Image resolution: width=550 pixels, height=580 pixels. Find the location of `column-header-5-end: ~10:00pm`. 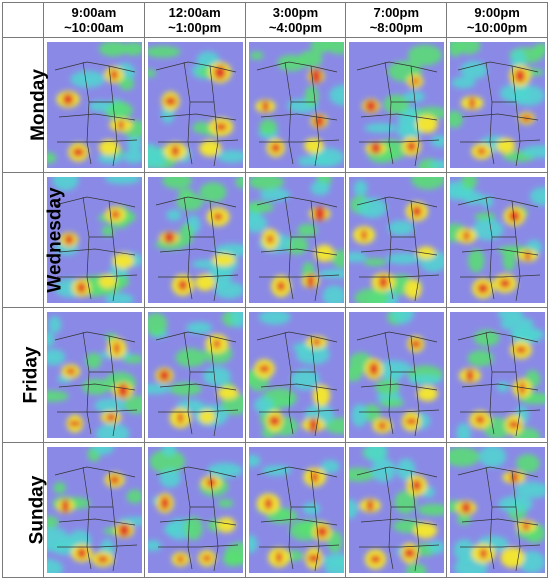

column-header-5-end: ~10:00pm is located at coordinates (497, 27).